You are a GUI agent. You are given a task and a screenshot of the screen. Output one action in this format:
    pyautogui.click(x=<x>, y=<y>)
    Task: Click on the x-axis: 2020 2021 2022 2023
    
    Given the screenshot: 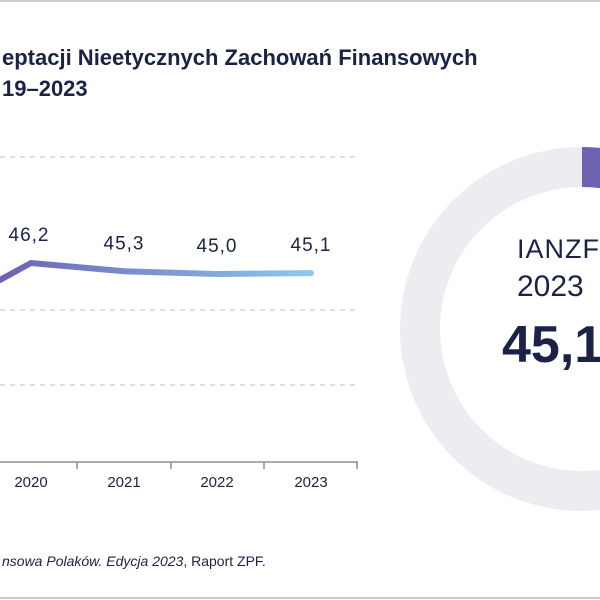 What is the action you would take?
    pyautogui.click(x=179, y=476)
    